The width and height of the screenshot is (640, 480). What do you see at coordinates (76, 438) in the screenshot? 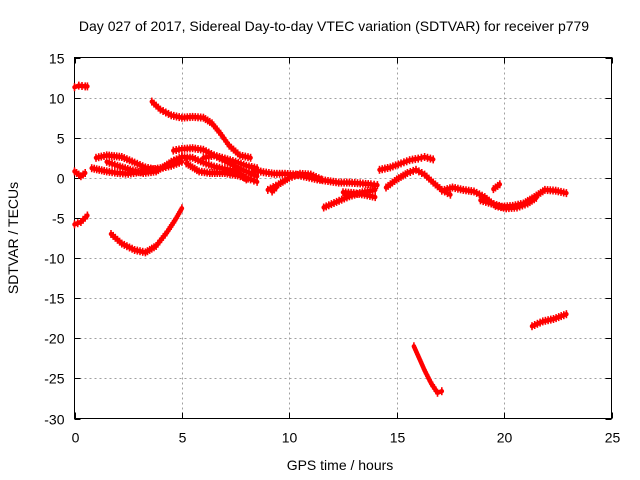
I see `x-tick-label: 0` at bounding box center [76, 438].